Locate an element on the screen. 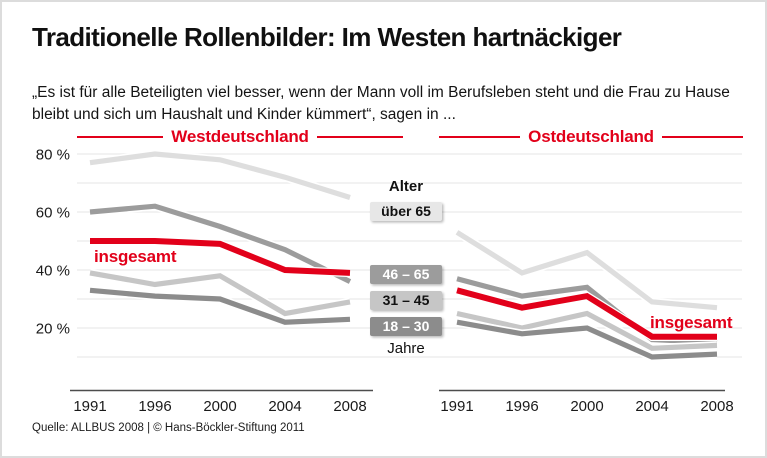 This screenshot has height=458, width=767. legend-title: Alter is located at coordinates (406, 186).